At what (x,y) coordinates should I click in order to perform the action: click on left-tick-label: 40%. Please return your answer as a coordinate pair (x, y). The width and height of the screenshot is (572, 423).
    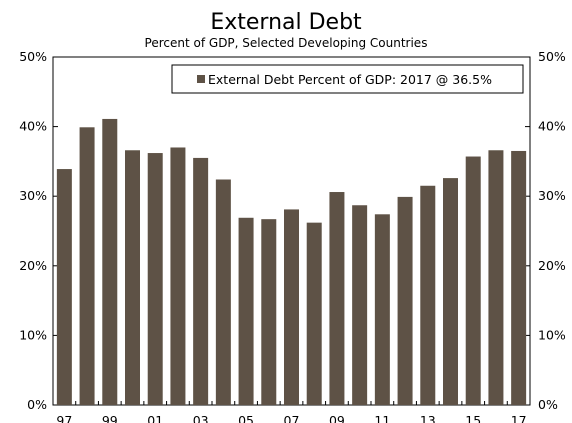
    Looking at the image, I should click on (33, 126).